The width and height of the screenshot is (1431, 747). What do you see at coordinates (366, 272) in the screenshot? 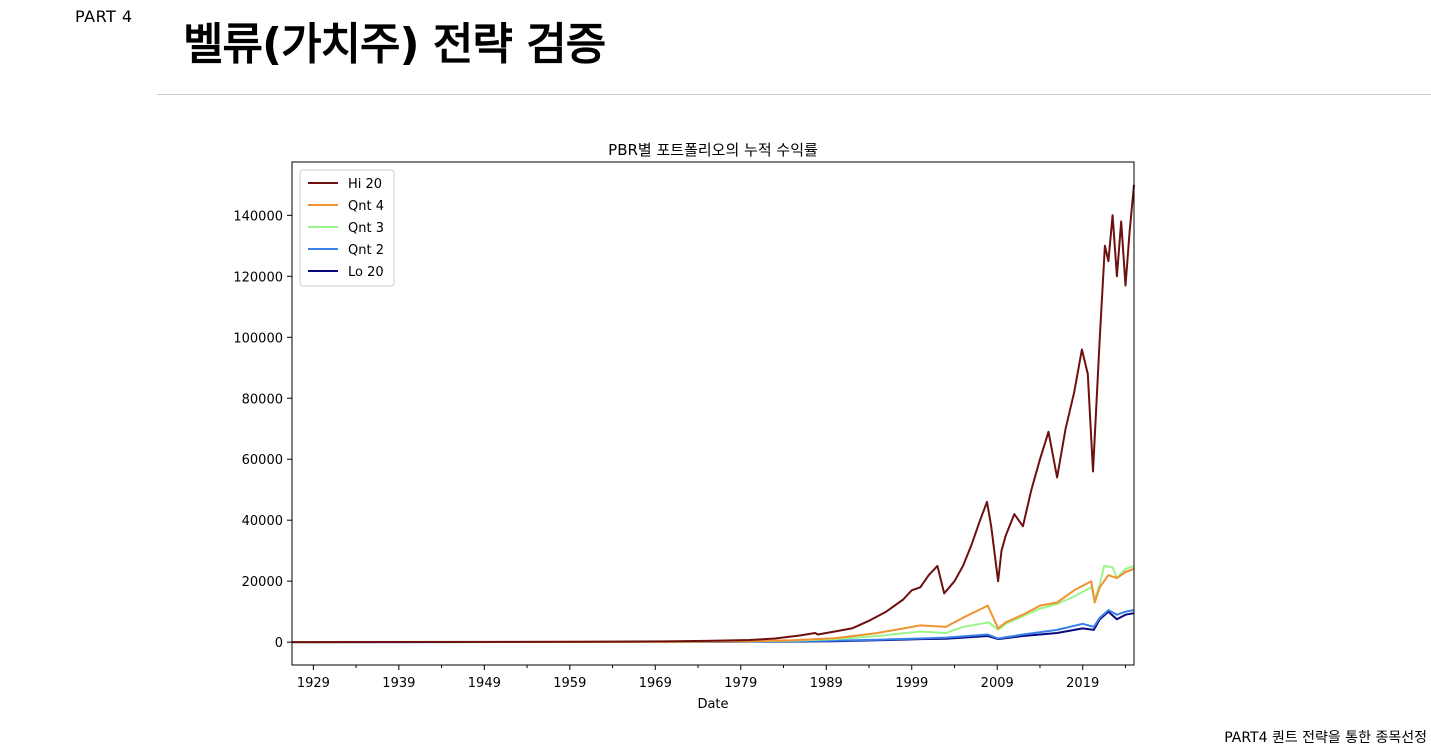
I see `legend-label: Lo 20` at bounding box center [366, 272].